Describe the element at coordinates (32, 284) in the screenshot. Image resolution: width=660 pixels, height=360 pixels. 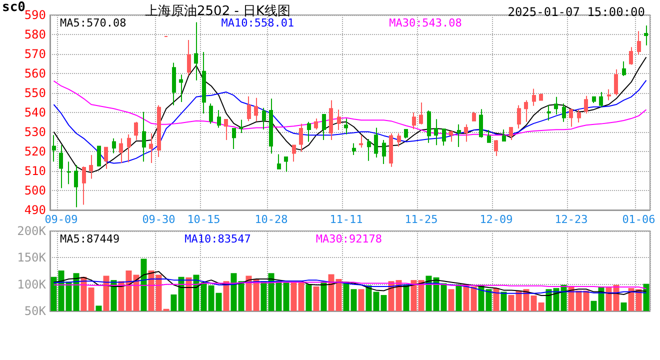
I see `y-tick-label: 100K` at that location.